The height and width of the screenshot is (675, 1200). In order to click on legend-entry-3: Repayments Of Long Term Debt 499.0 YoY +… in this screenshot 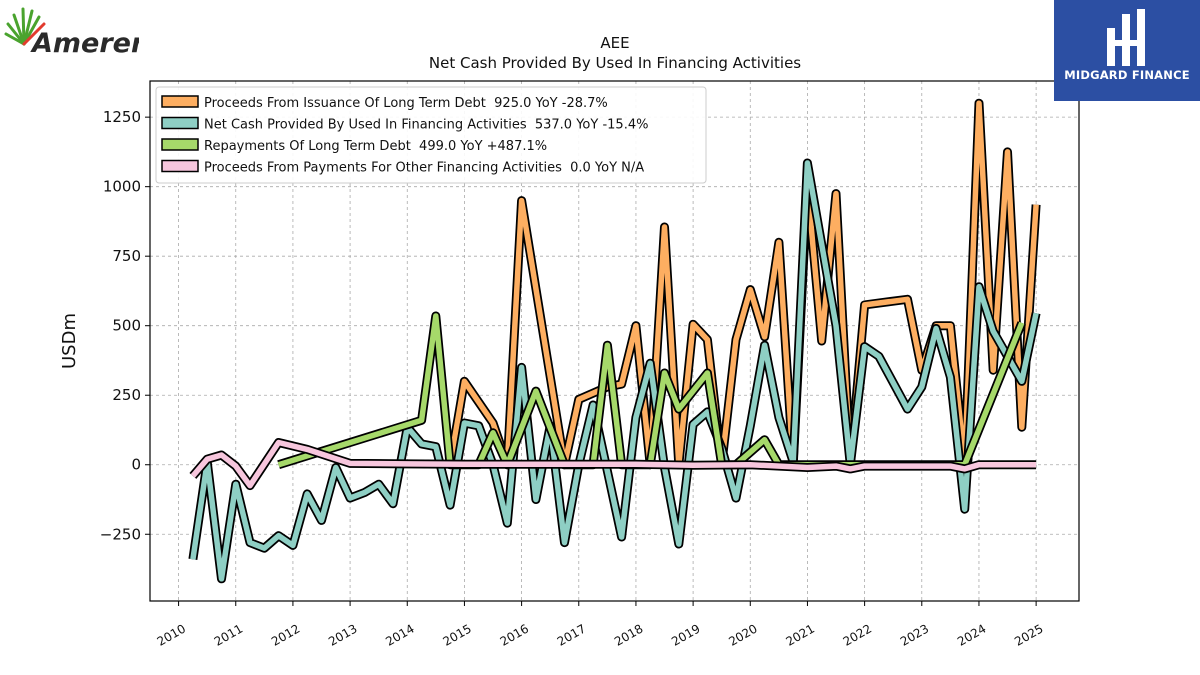, I will do `click(354, 146)`.